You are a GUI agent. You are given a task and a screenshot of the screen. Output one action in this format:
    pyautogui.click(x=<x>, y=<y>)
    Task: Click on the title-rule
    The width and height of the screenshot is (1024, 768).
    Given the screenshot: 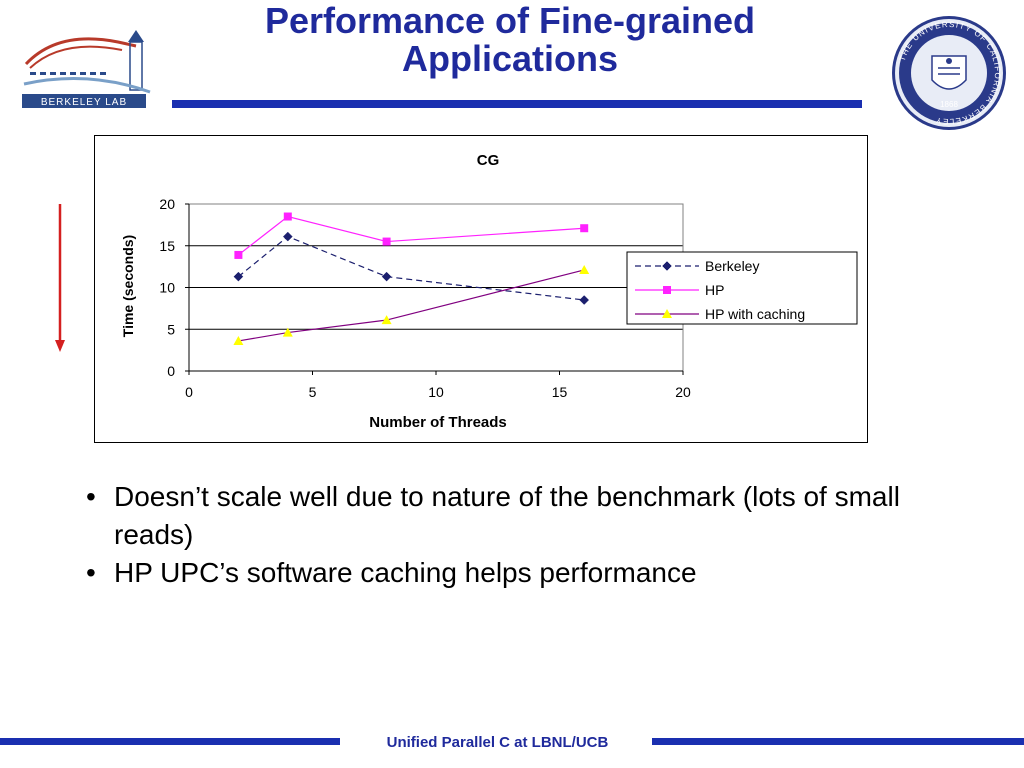 What is the action you would take?
    pyautogui.click(x=517, y=104)
    